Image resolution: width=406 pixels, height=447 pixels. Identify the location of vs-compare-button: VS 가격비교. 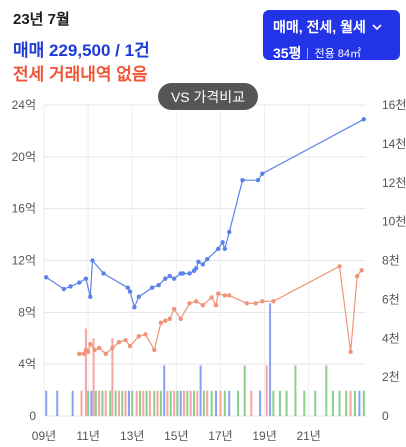
(208, 96).